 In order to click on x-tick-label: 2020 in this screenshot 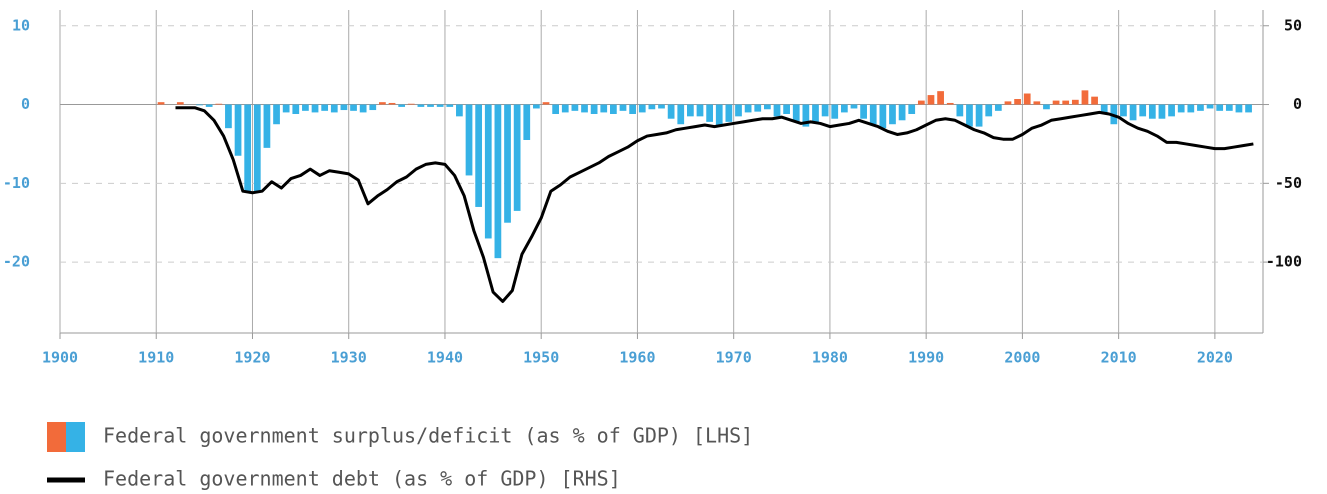, I will do `click(1215, 358)`.